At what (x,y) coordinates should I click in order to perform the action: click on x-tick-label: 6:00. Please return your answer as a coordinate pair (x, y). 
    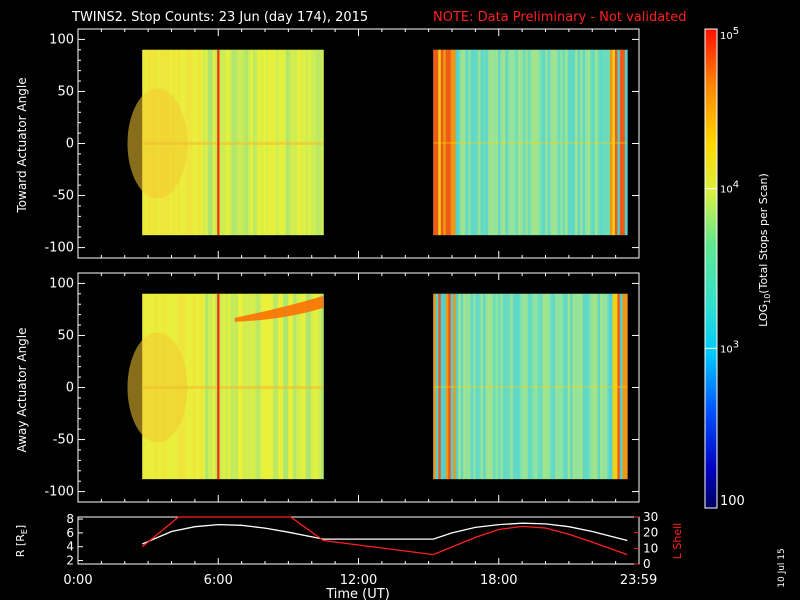
    Looking at the image, I should click on (218, 580).